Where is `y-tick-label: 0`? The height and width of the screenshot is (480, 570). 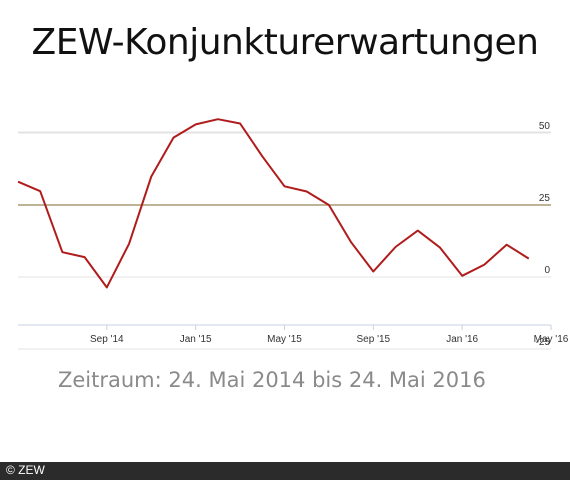
y-tick-label: 0 is located at coordinates (547, 270).